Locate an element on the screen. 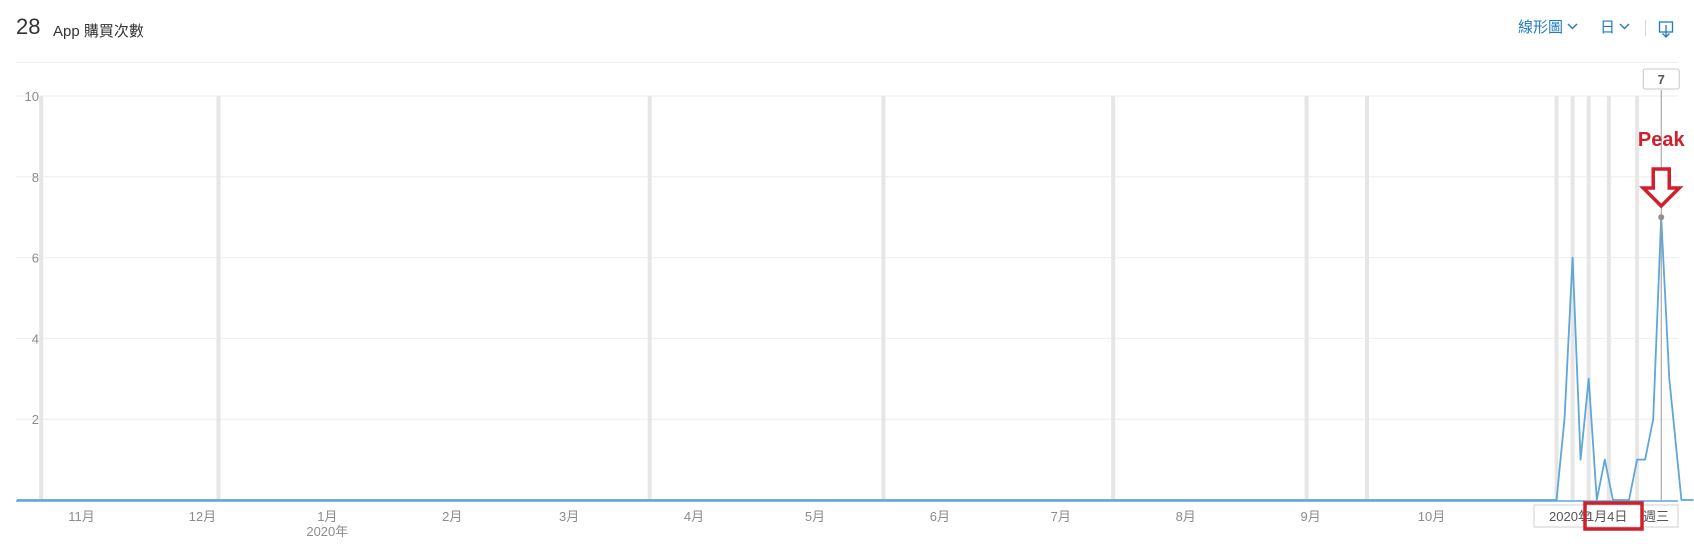 Image resolution: width=1694 pixels, height=551 pixels. y-tick-label: 6 is located at coordinates (35, 258).